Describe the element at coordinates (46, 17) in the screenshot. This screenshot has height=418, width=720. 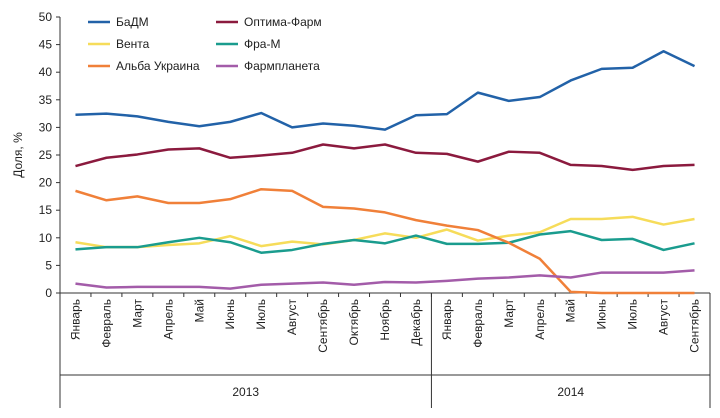
I see `y-tick-label: 50` at that location.